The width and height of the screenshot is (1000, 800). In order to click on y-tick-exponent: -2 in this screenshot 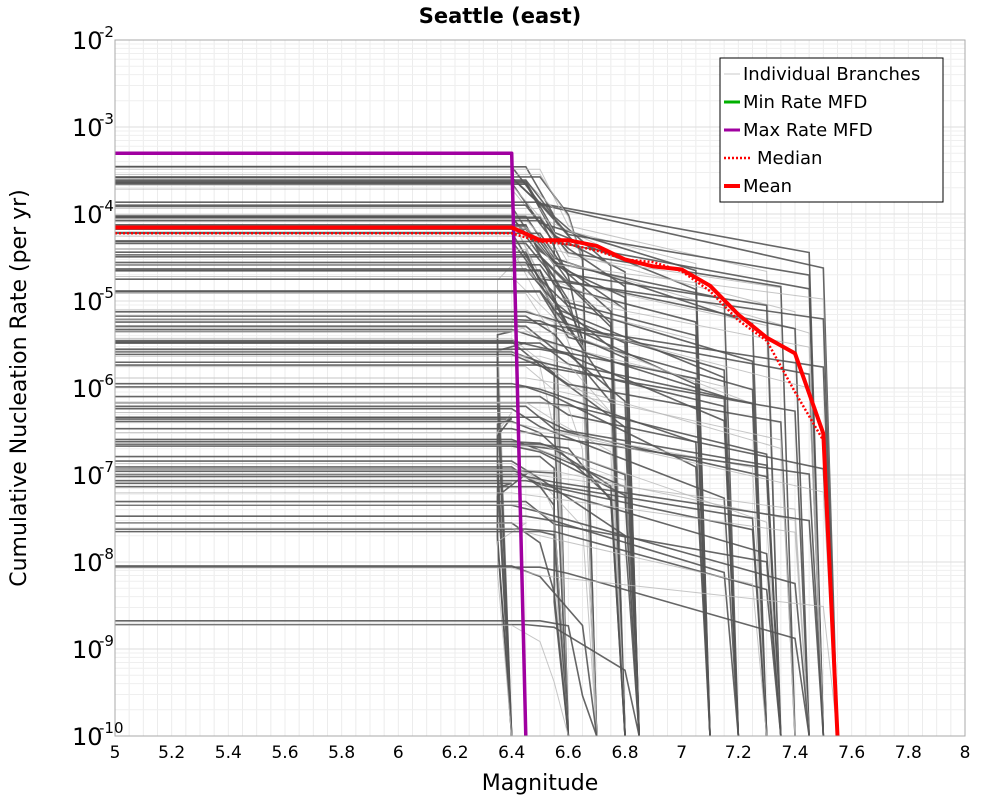, I will do `click(106, 32)`.